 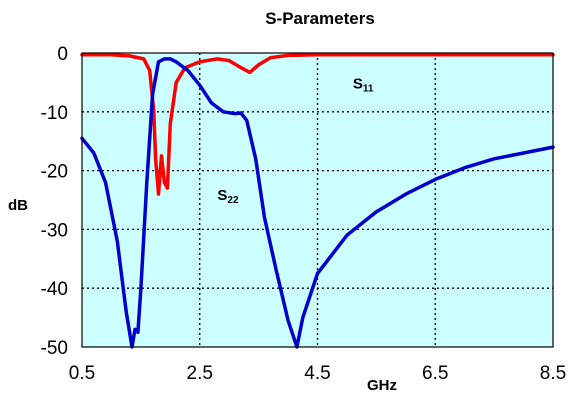 What do you see at coordinates (435, 373) in the screenshot?
I see `x-tick-label: 6.5` at bounding box center [435, 373].